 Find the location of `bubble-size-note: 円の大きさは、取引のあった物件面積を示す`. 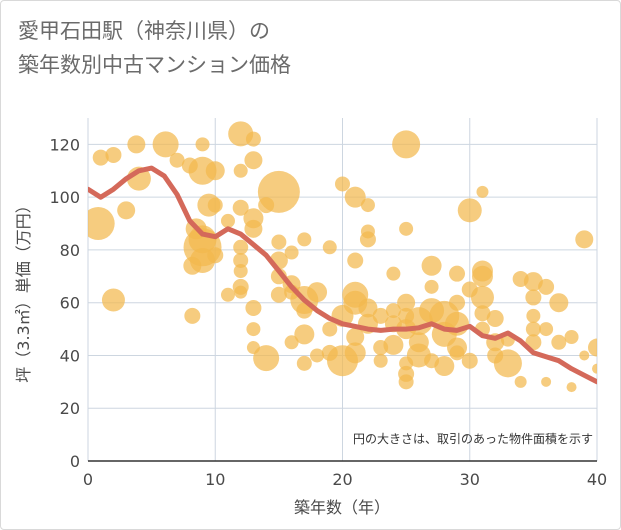

bubble-size-note: 円の大きさは、取引のあった物件面積を示す is located at coordinates (473, 438).